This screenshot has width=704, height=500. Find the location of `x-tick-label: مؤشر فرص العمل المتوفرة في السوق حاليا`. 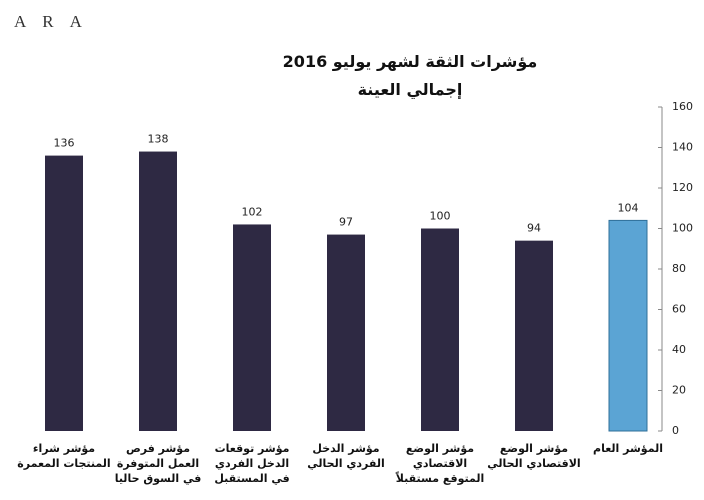

x-tick-label: مؤشر فرص العمل المتوفرة في السوق حاليا is located at coordinates (158, 463).